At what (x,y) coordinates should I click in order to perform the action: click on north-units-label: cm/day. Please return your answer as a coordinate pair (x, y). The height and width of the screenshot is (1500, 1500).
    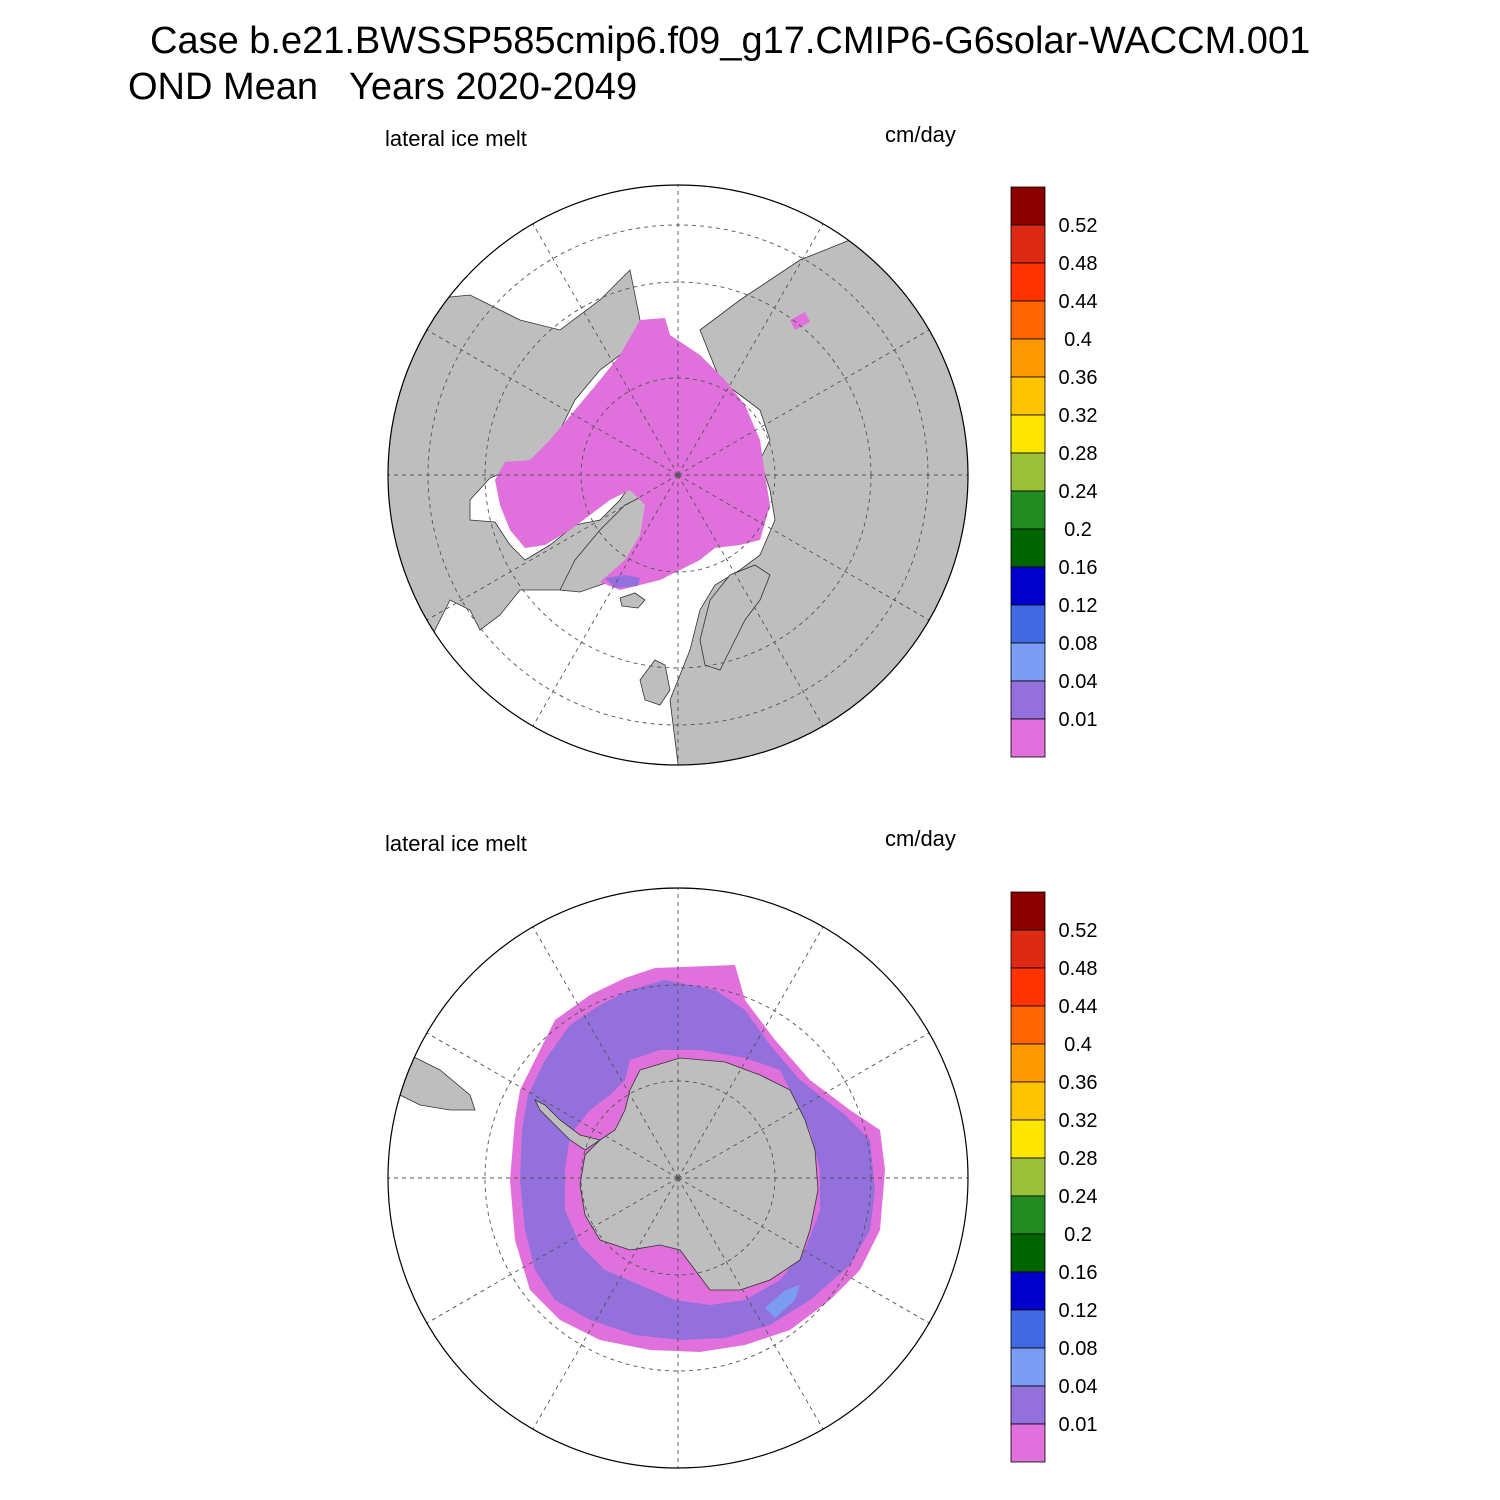
    Looking at the image, I should click on (920, 134).